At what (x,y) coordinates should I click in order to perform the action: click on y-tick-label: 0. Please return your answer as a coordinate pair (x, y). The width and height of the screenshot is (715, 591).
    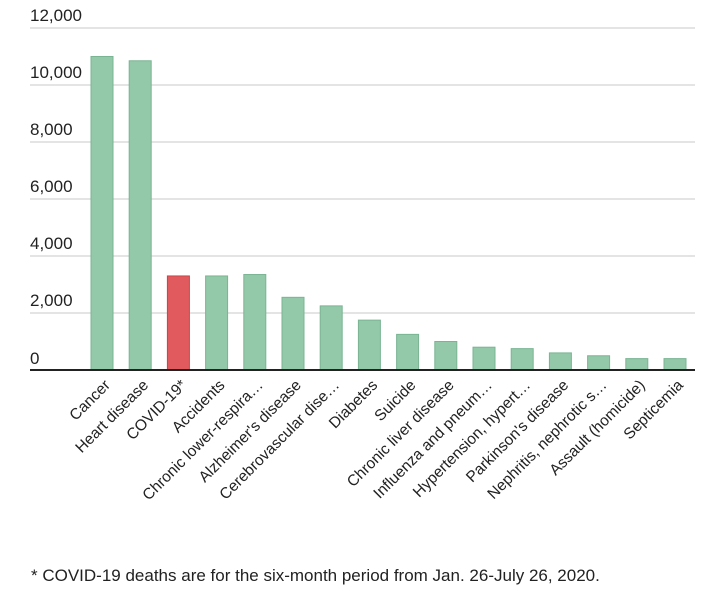
    Looking at the image, I should click on (34, 358).